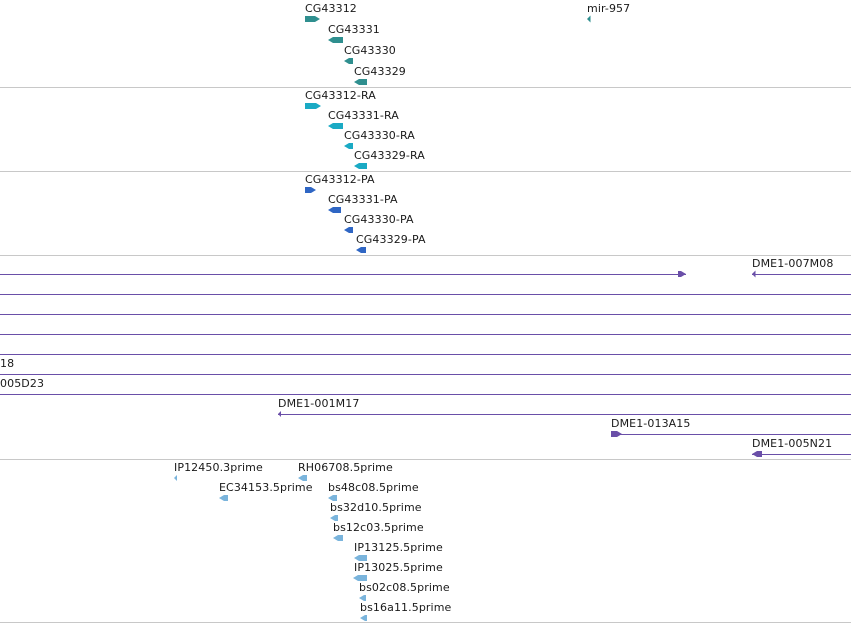 Image resolution: width=851 pixels, height=624 pixels. What do you see at coordinates (266, 487) in the screenshot?
I see `est-label-ec34153-5prime: EC34153.5prime` at bounding box center [266, 487].